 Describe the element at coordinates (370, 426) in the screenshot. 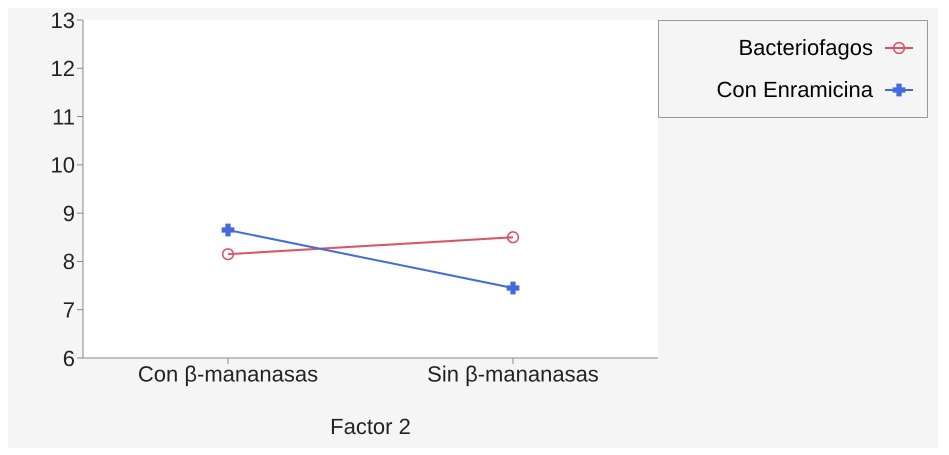

I see `x-axis-title: Factor 2` at that location.